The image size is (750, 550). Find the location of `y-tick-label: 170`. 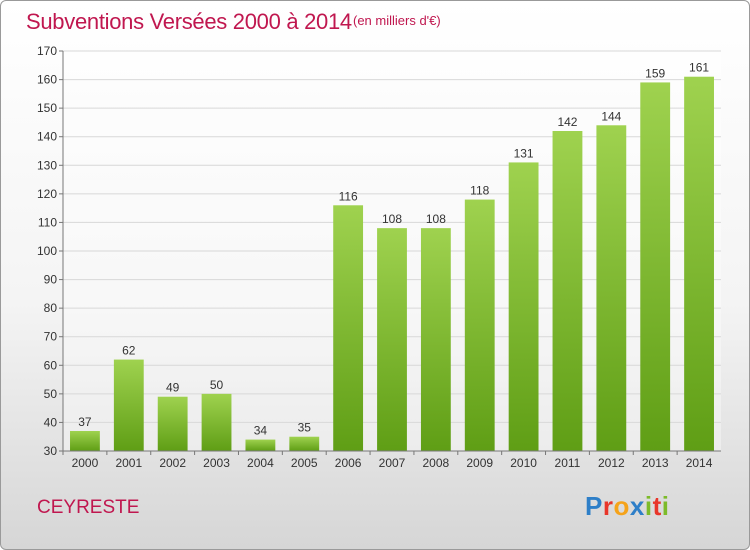

y-tick-label: 170 is located at coordinates (47, 51).